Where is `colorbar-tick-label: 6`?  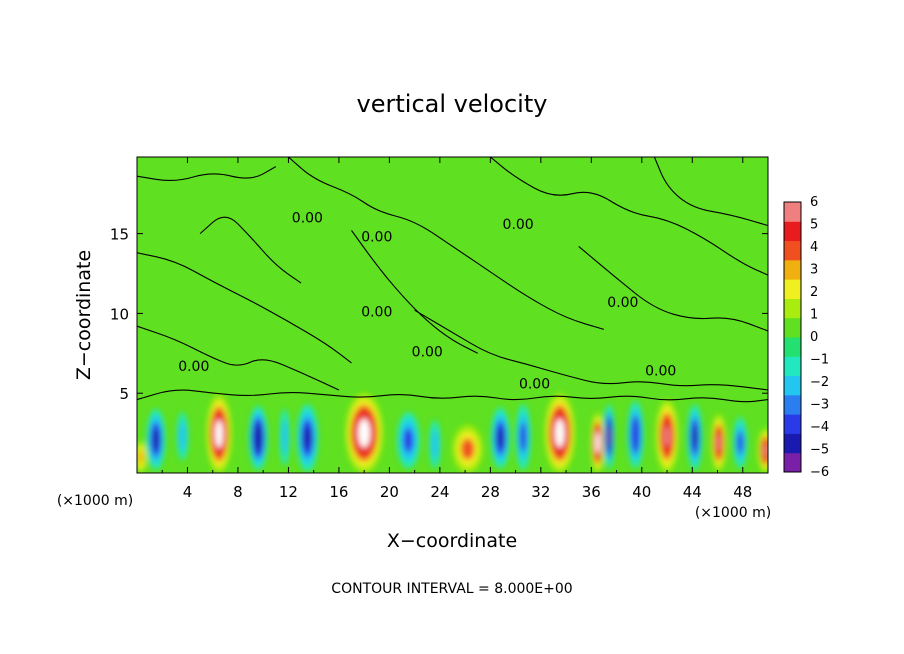 colorbar-tick-label: 6 is located at coordinates (814, 202).